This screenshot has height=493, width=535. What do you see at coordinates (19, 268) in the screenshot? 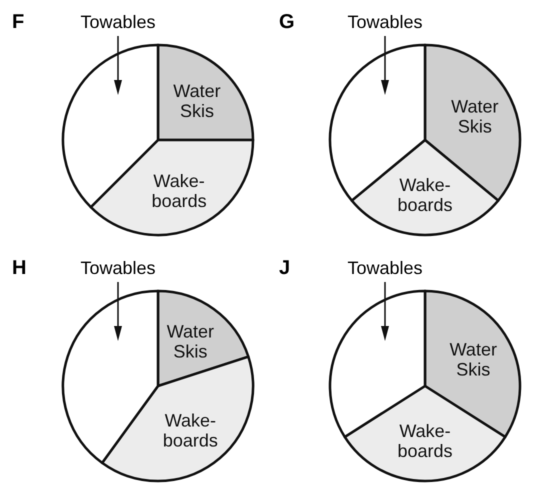
I see `chart-title: H` at bounding box center [19, 268].